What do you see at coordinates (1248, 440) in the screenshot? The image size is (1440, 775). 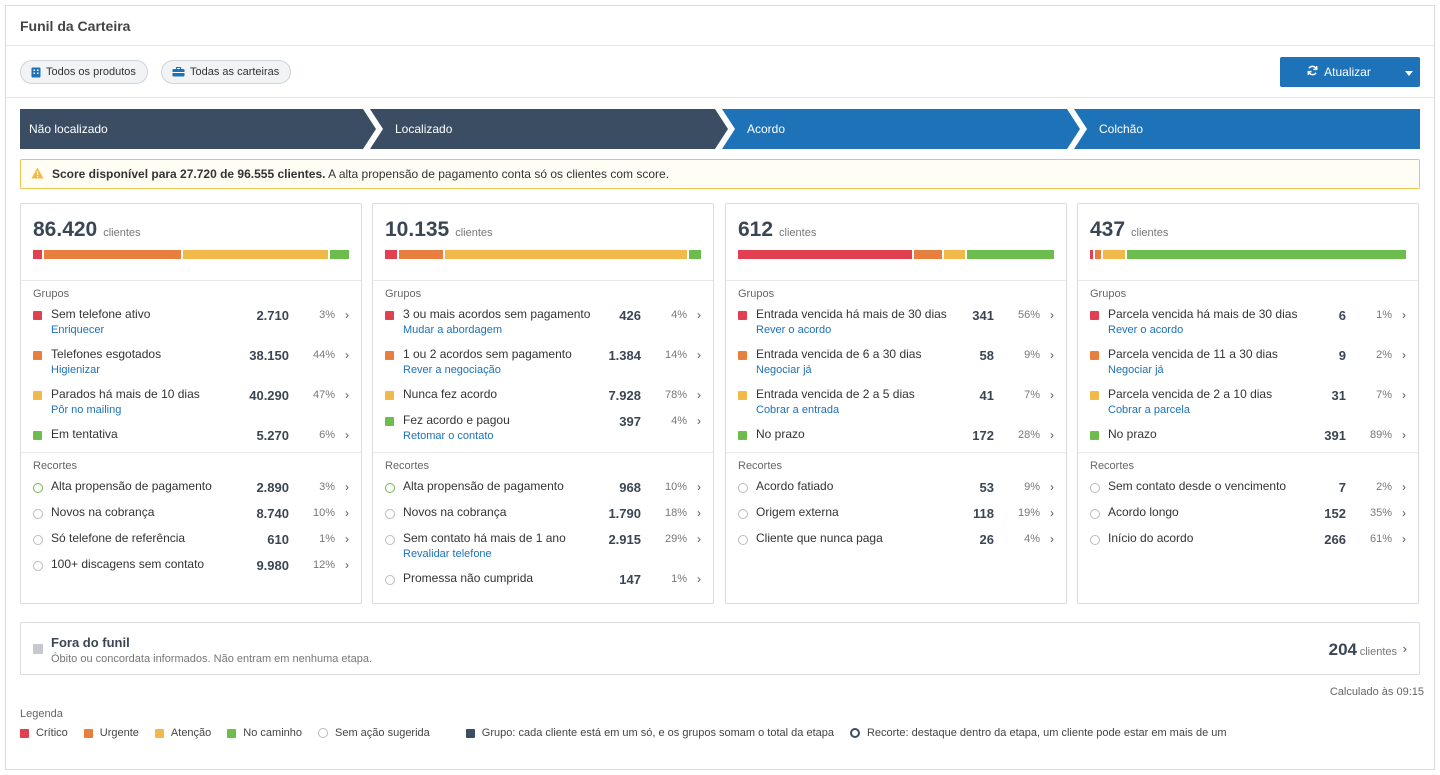 I see `group-row: No prazo 391 89% ›` at bounding box center [1248, 440].